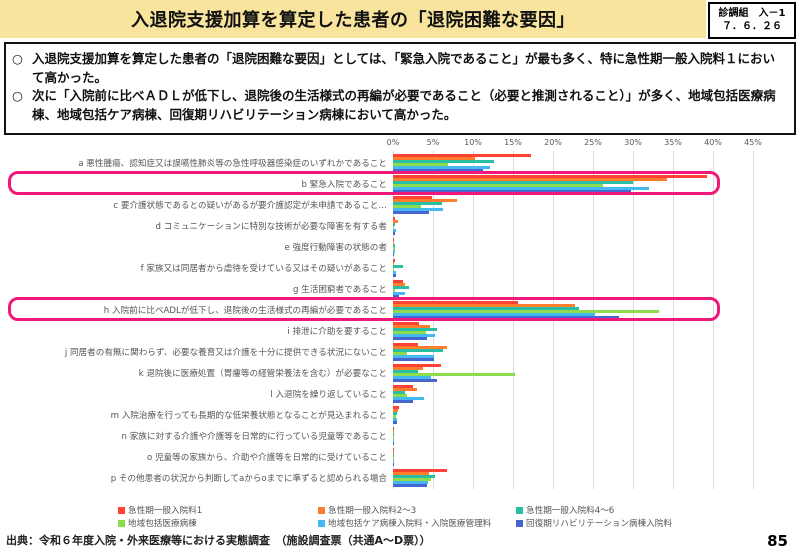 This screenshot has width=800, height=555. Describe the element at coordinates (262, 373) in the screenshot. I see `category-label: k 退院後に医療処置（胃瘻等の経管栄養法を含む）が必要なこと` at that location.